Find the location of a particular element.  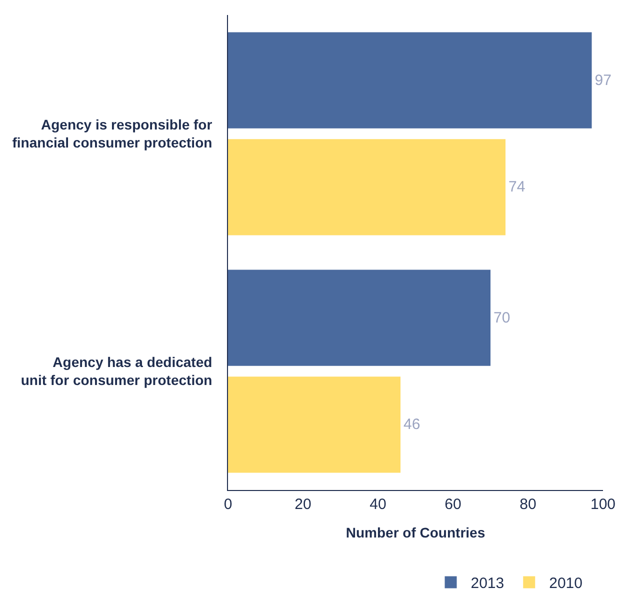

y-tick-label: Agency is responsible for financial consumer protection is located at coordinates (112, 133).